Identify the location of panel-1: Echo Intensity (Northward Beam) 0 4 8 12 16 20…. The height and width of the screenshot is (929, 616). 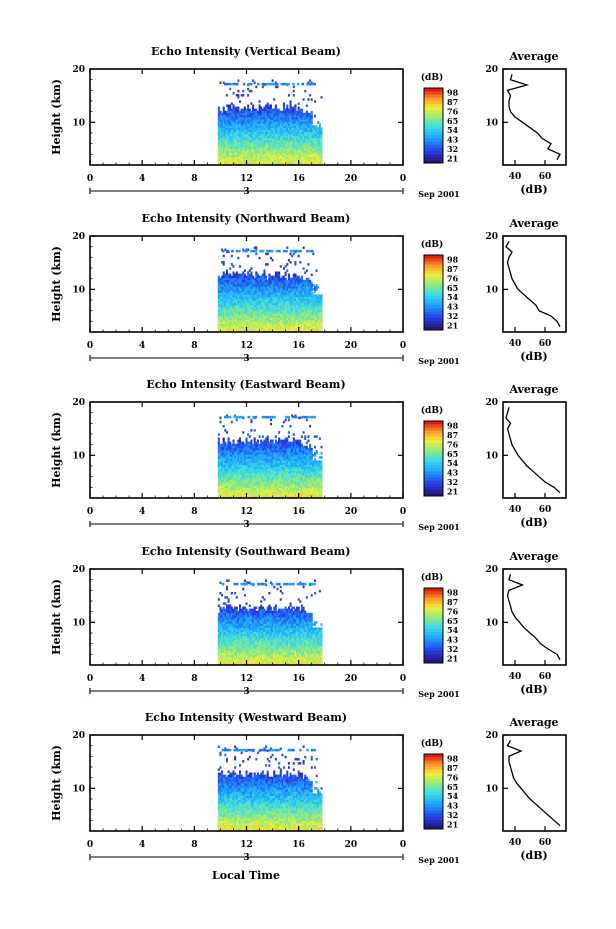
(308, 289).